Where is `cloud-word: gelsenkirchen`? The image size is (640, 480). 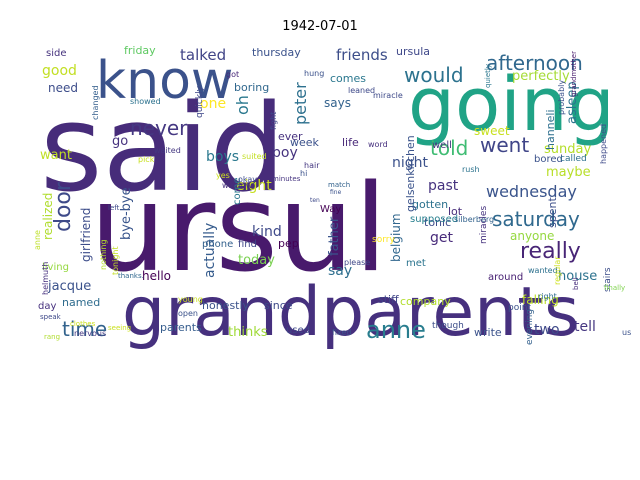 cloud-word: gelsenkirchen is located at coordinates (410, 173).